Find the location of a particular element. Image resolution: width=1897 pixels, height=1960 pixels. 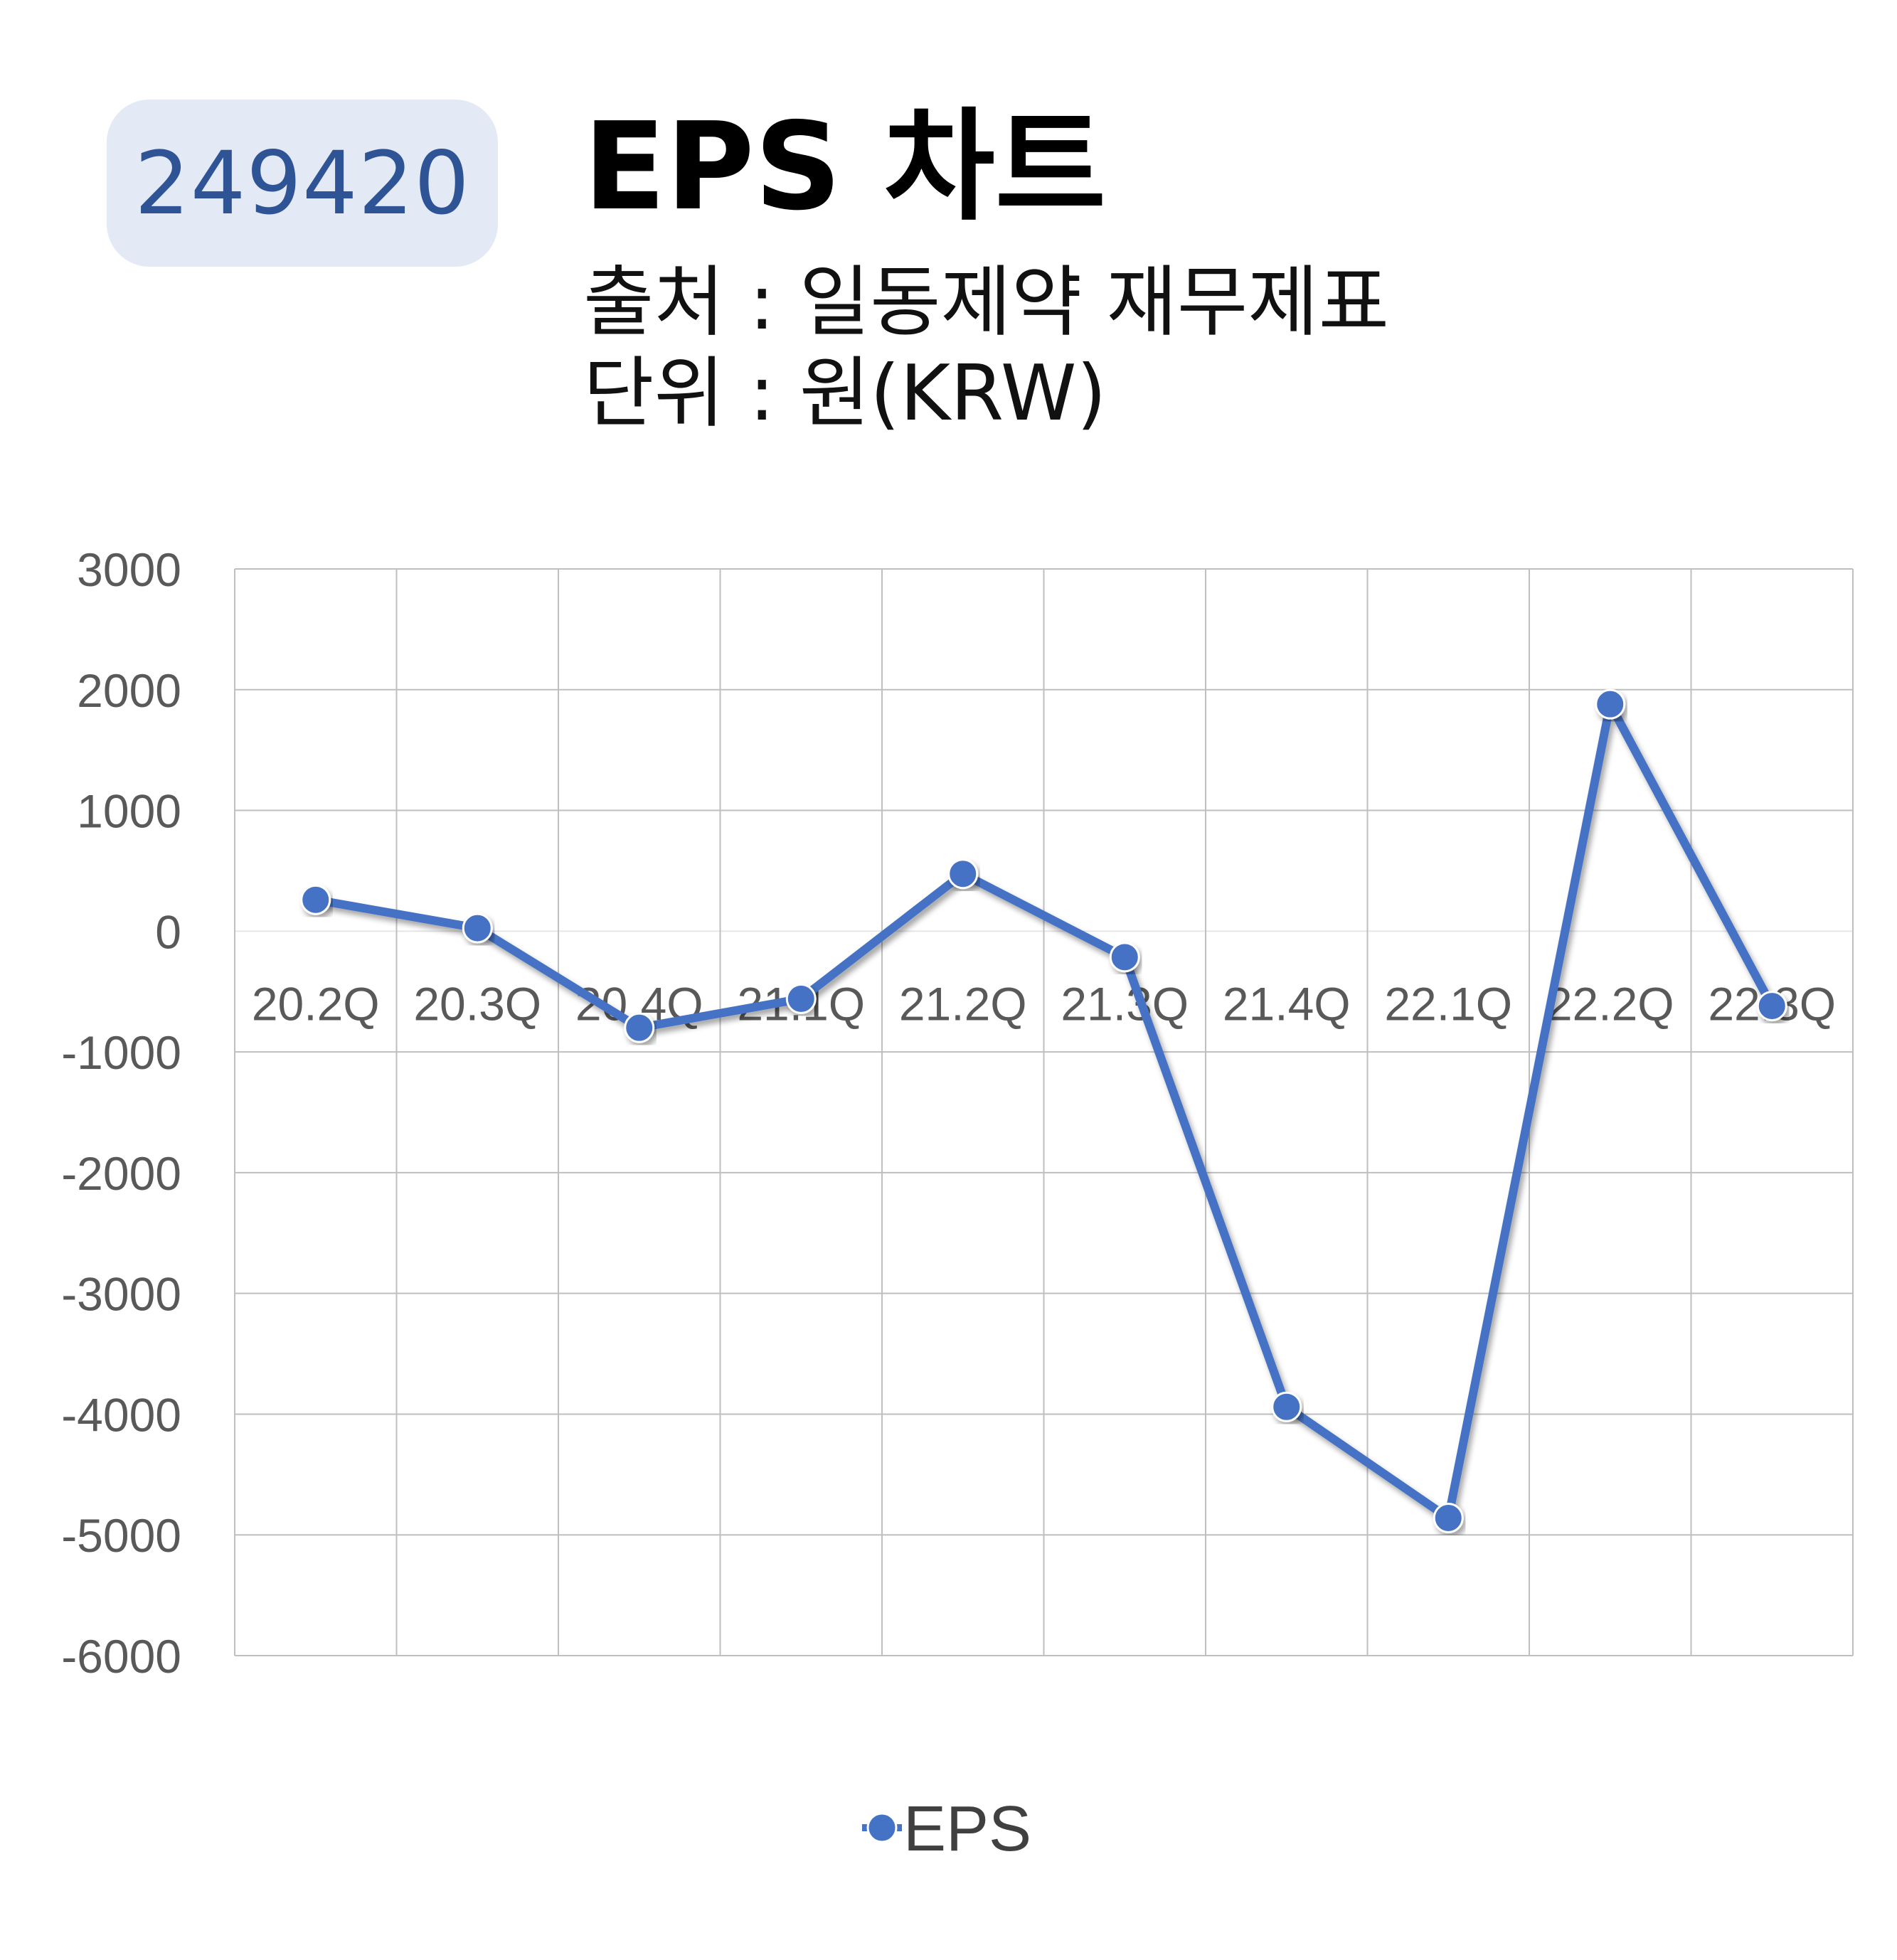

y-tick-label: -4000 is located at coordinates (121, 1414).